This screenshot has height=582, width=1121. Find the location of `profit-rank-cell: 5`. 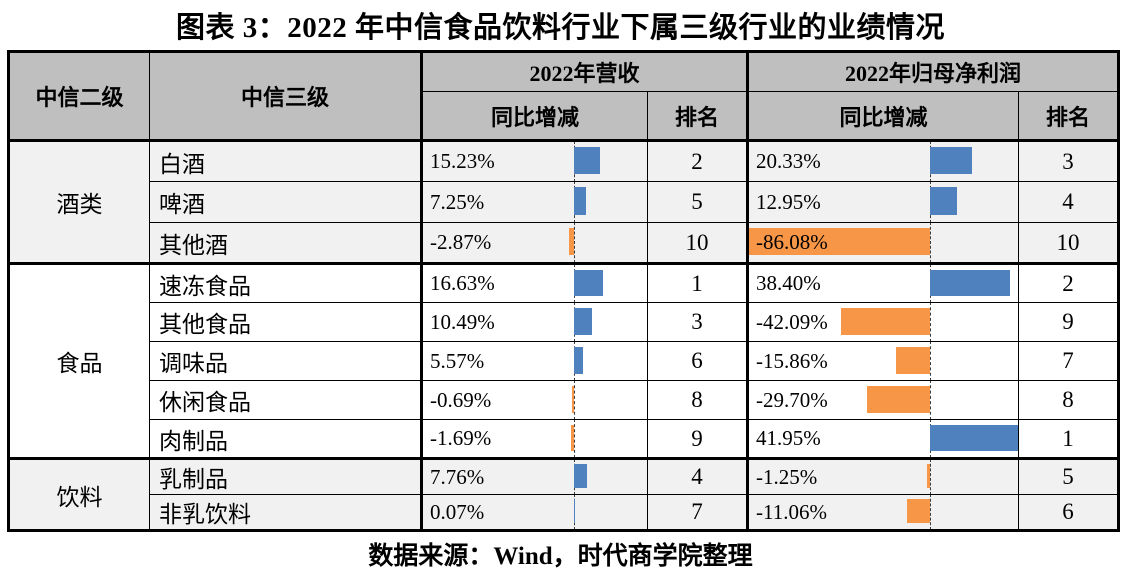

profit-rank-cell: 5 is located at coordinates (1069, 476).